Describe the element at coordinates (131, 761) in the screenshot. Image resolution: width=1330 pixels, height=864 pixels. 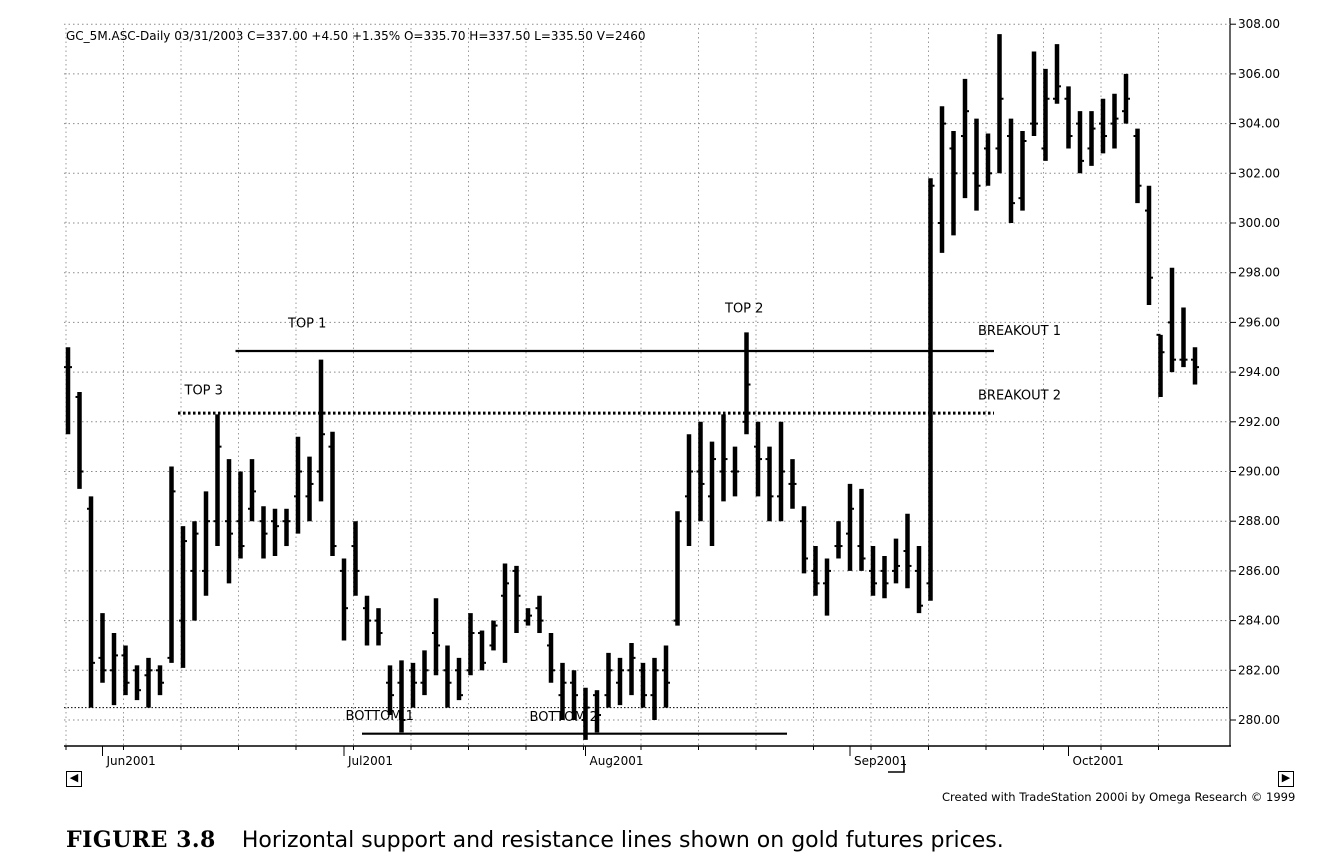
I see `x-tick-label: Jun2001` at that location.